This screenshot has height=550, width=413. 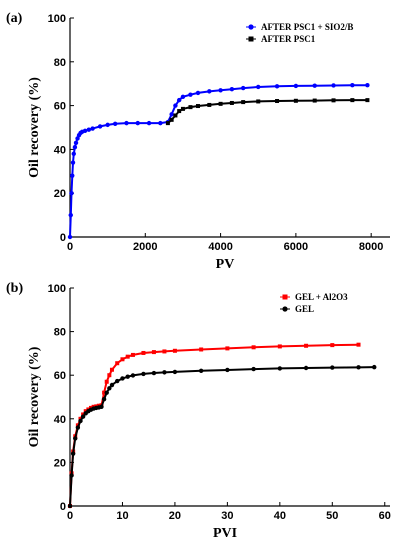 What do you see at coordinates (296, 247) in the screenshot?
I see `x-tick-label: 6000` at bounding box center [296, 247].